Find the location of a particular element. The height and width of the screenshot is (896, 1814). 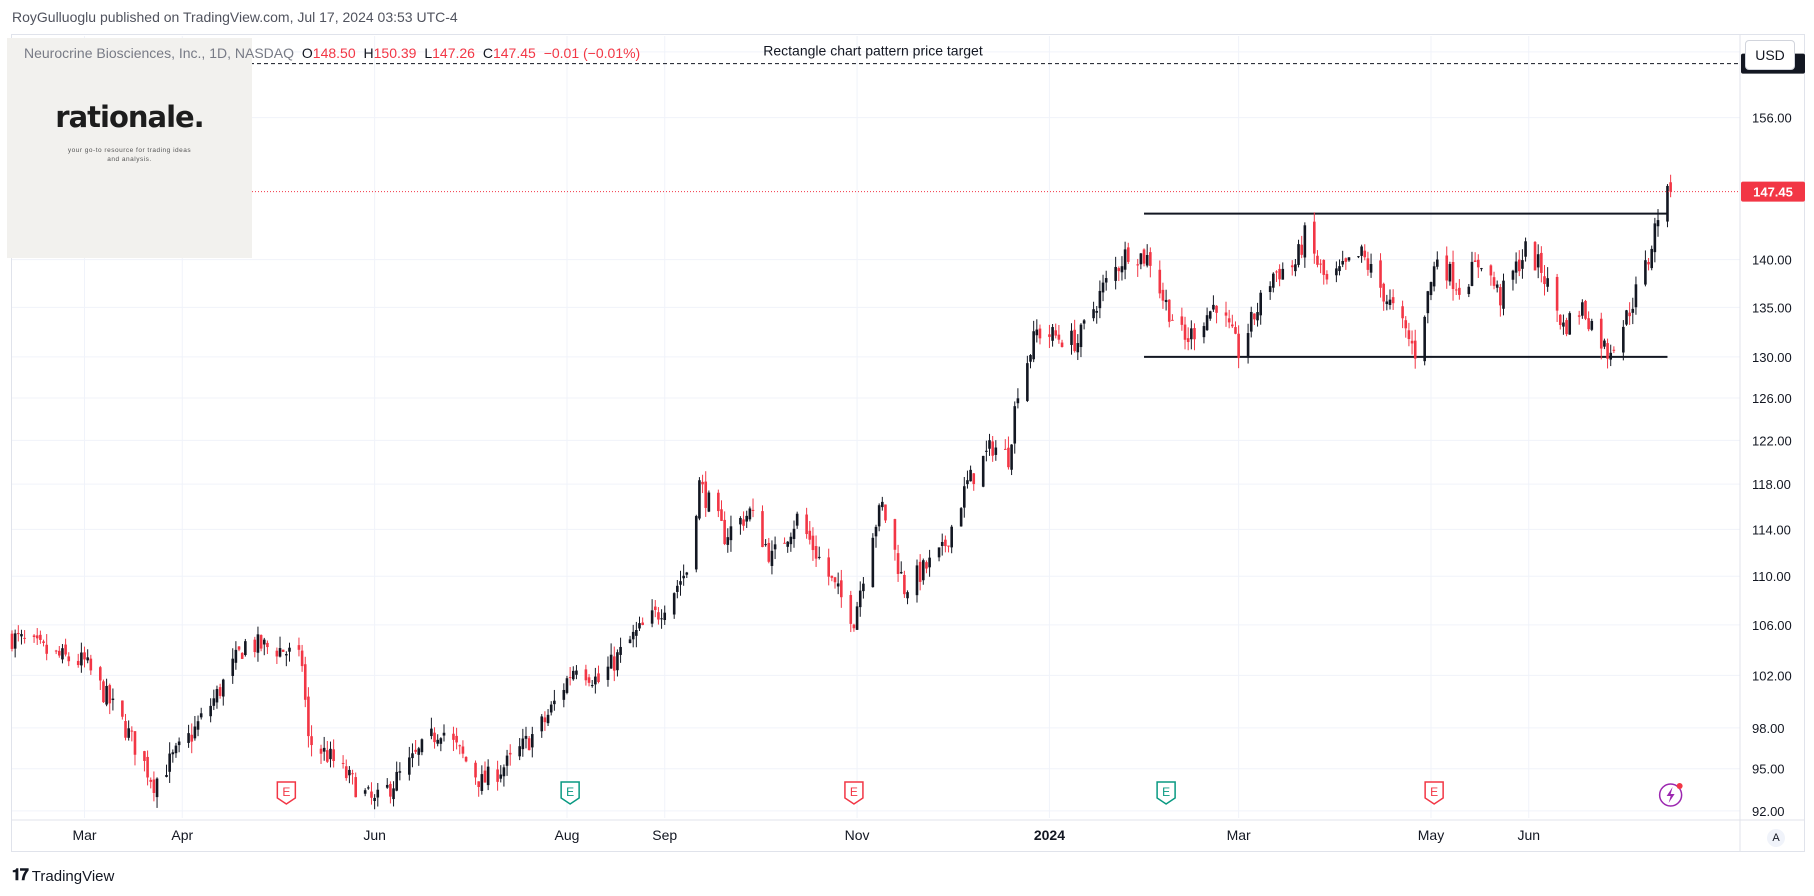

high-label: H is located at coordinates (368, 53).